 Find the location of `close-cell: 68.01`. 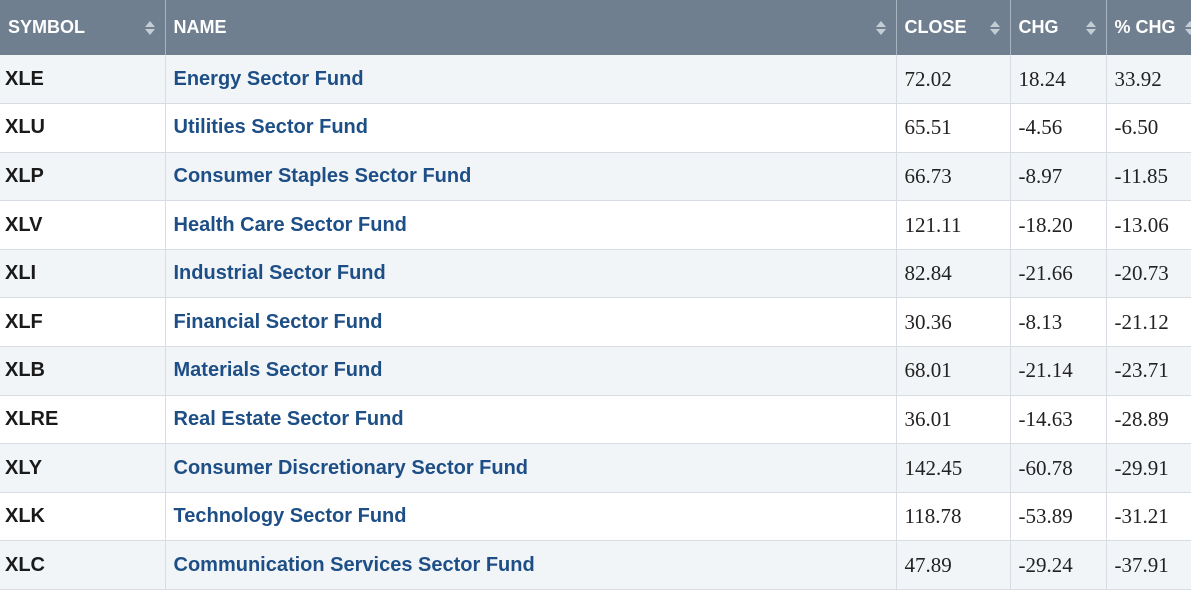

close-cell: 68.01 is located at coordinates (953, 371).